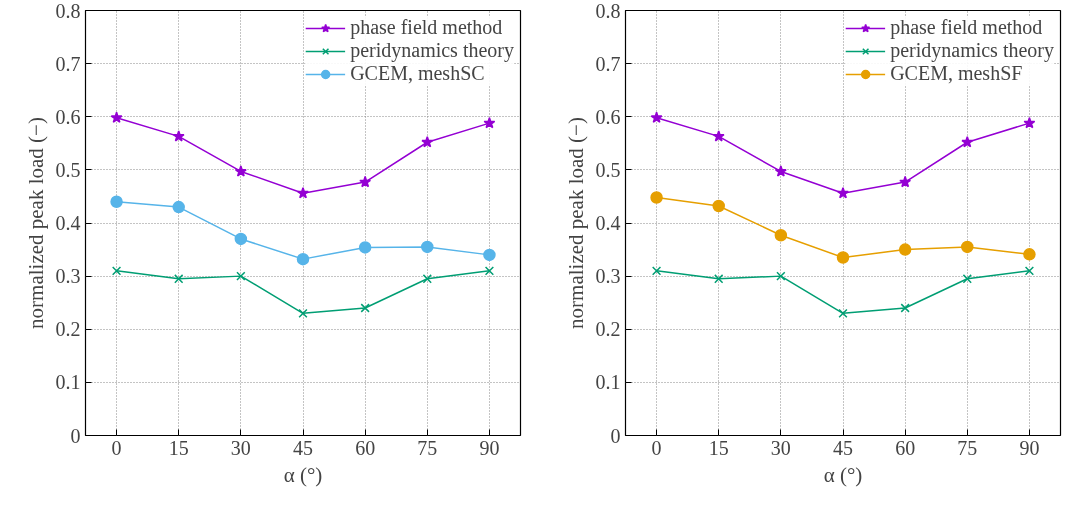  What do you see at coordinates (417, 73) in the screenshot?
I see `legend-label: GCEM, meshSC` at bounding box center [417, 73].